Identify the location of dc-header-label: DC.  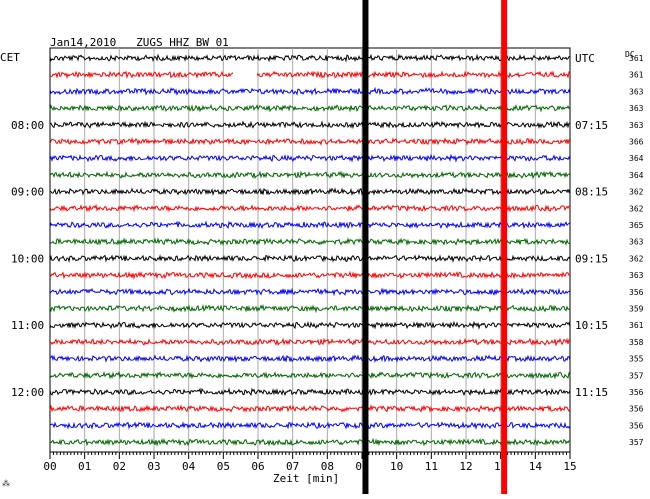
(630, 54).